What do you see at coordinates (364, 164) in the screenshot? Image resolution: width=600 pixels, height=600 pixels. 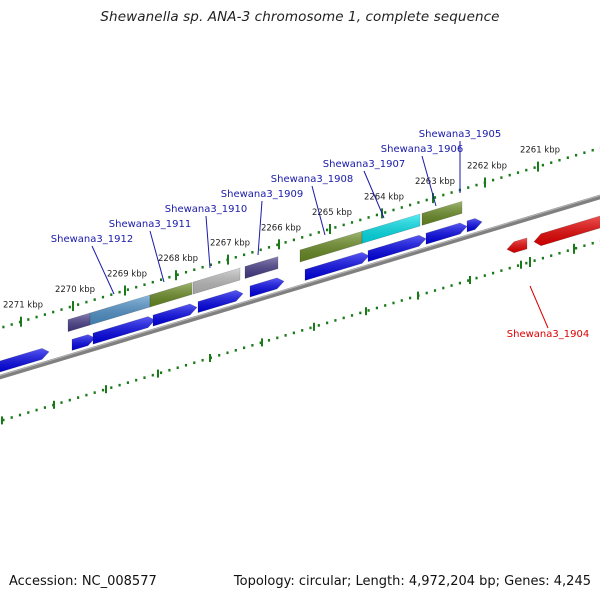 I see `gene-label: Shewana3_1907` at bounding box center [364, 164].